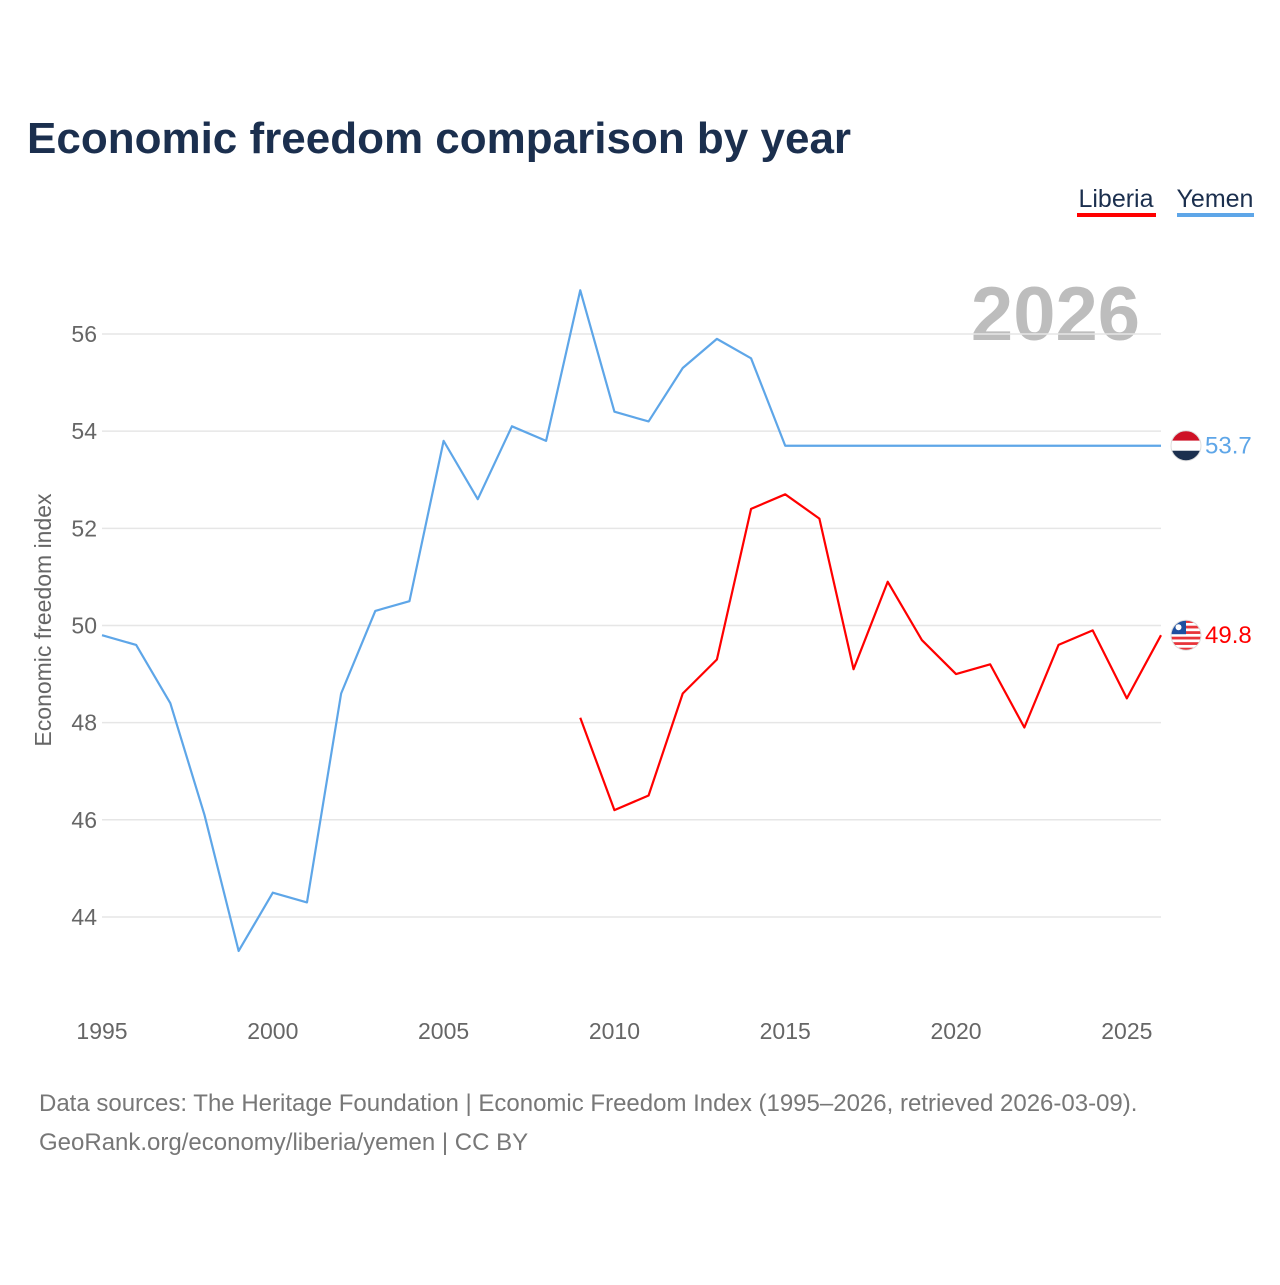 The height and width of the screenshot is (1285, 1280). I want to click on flag-icon-liberia, so click(1186, 635).